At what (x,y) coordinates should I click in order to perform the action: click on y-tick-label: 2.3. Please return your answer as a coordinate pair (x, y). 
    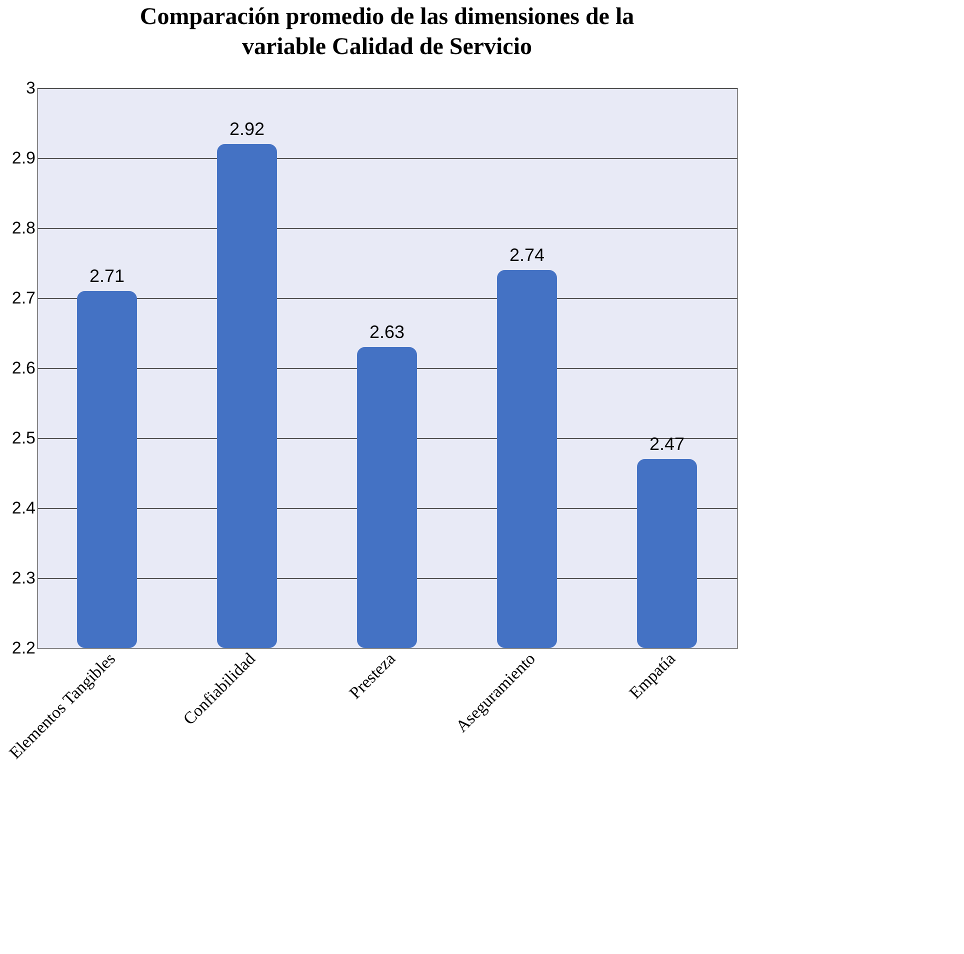
    Looking at the image, I should click on (24, 578).